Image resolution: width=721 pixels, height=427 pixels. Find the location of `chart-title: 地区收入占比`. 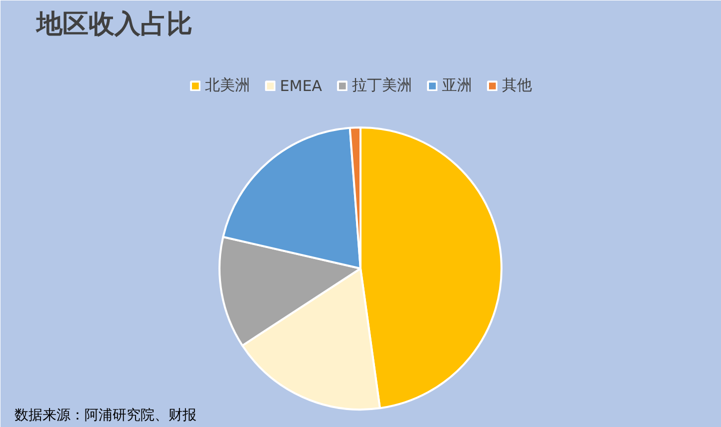

chart-title: 地区收入占比 is located at coordinates (114, 25).